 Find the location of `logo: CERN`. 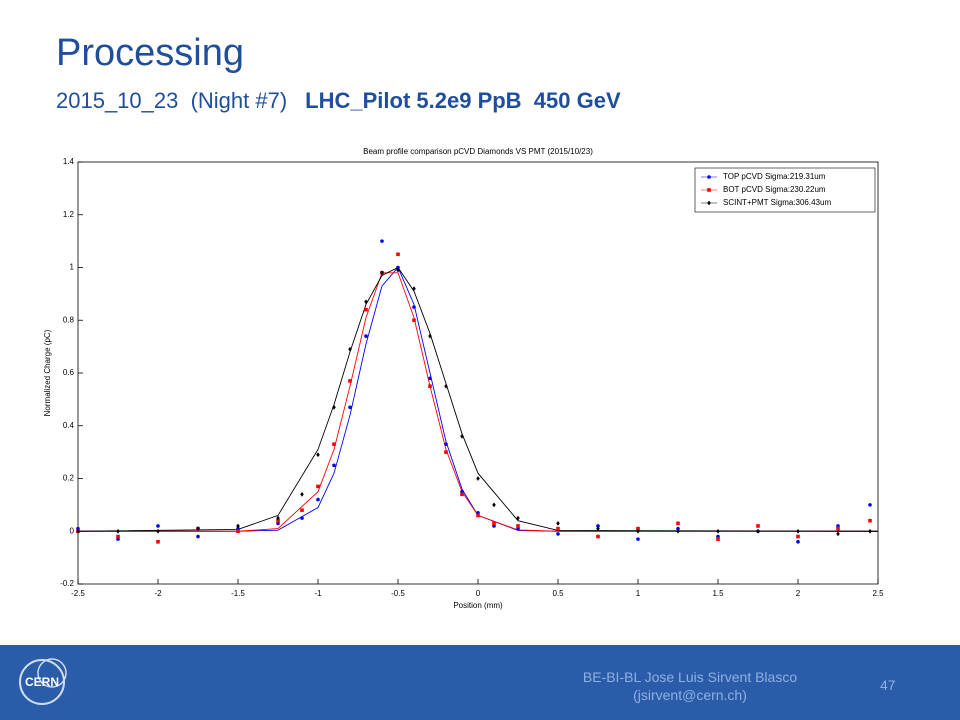

logo: CERN is located at coordinates (43, 681).